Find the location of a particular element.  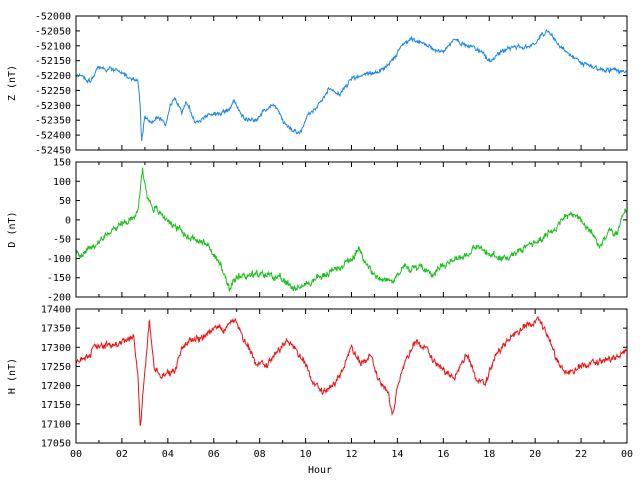

x-tick-label: 08 is located at coordinates (260, 454).